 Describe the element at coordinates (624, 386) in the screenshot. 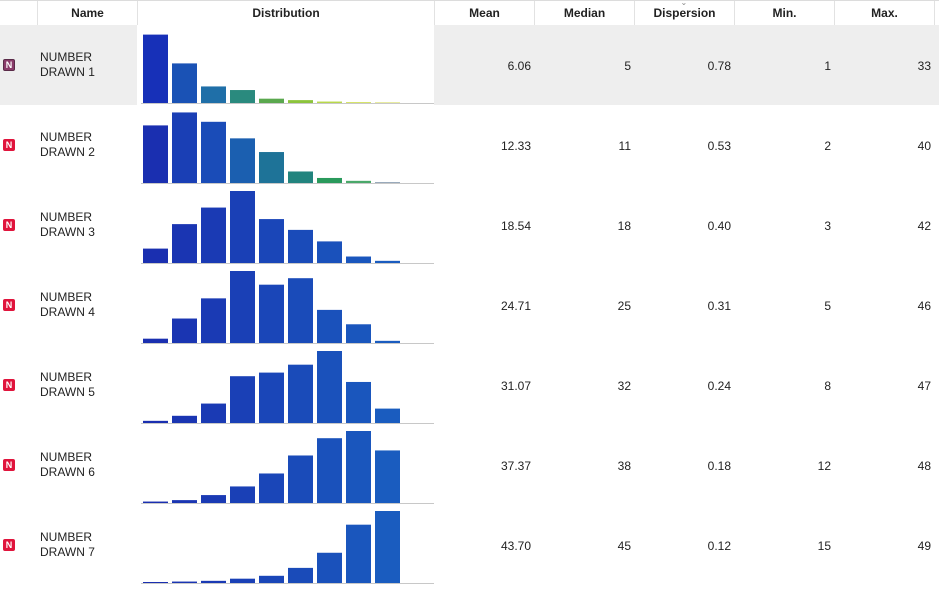

I see `median-value: 32` at that location.